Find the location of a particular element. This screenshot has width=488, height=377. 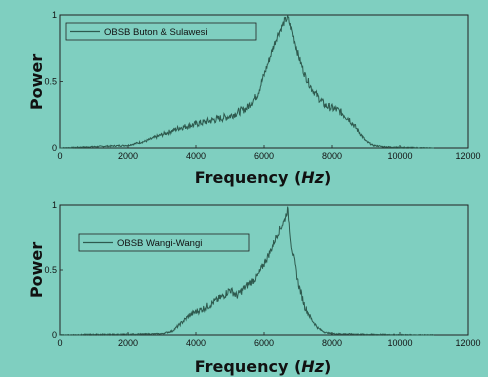

legend-label-bottom: OBSB Wangi-Wangi is located at coordinates (159, 243).